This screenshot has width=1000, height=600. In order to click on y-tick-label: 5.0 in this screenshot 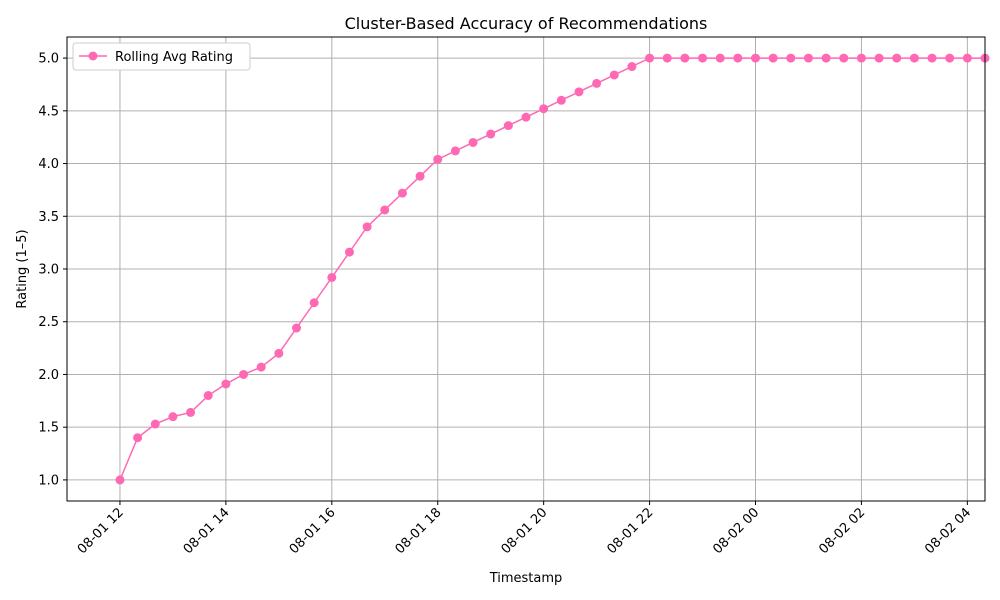, I will do `click(48, 59)`.